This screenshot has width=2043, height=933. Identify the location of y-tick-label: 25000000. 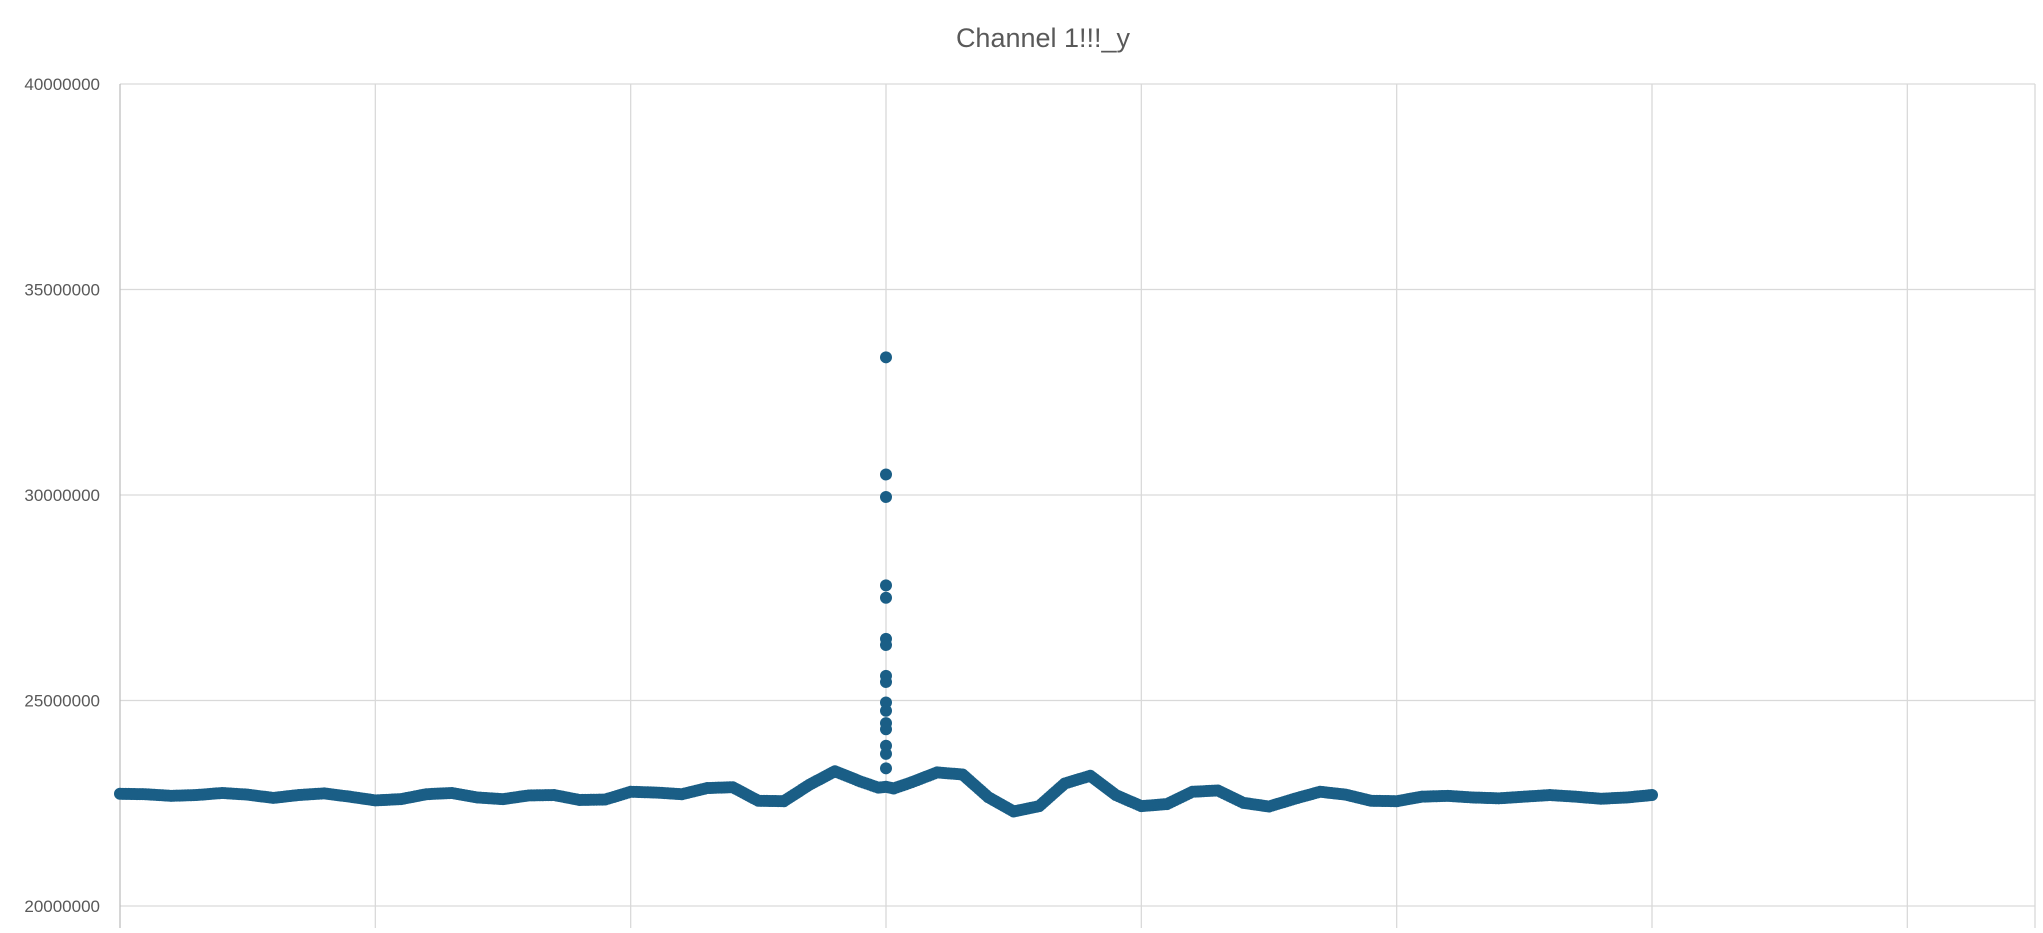
(62, 701).